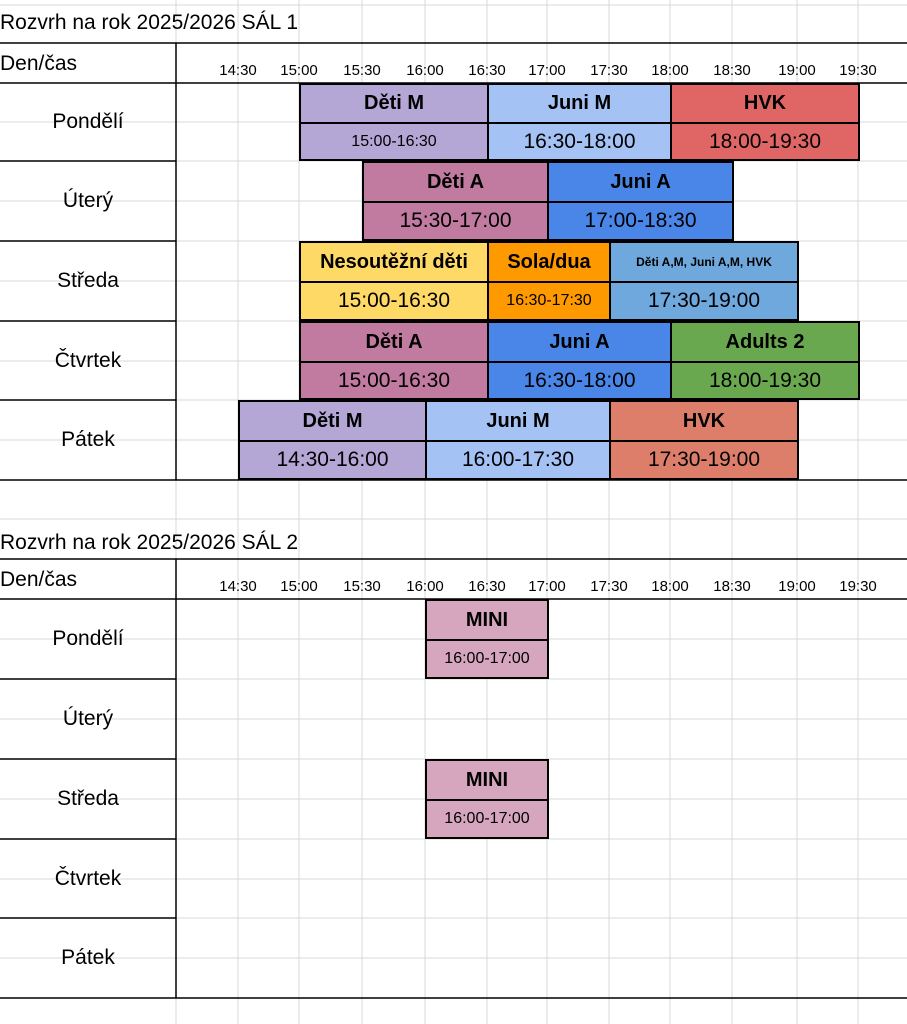  I want to click on class-time-cell: 15:30-17:00, so click(455, 221).